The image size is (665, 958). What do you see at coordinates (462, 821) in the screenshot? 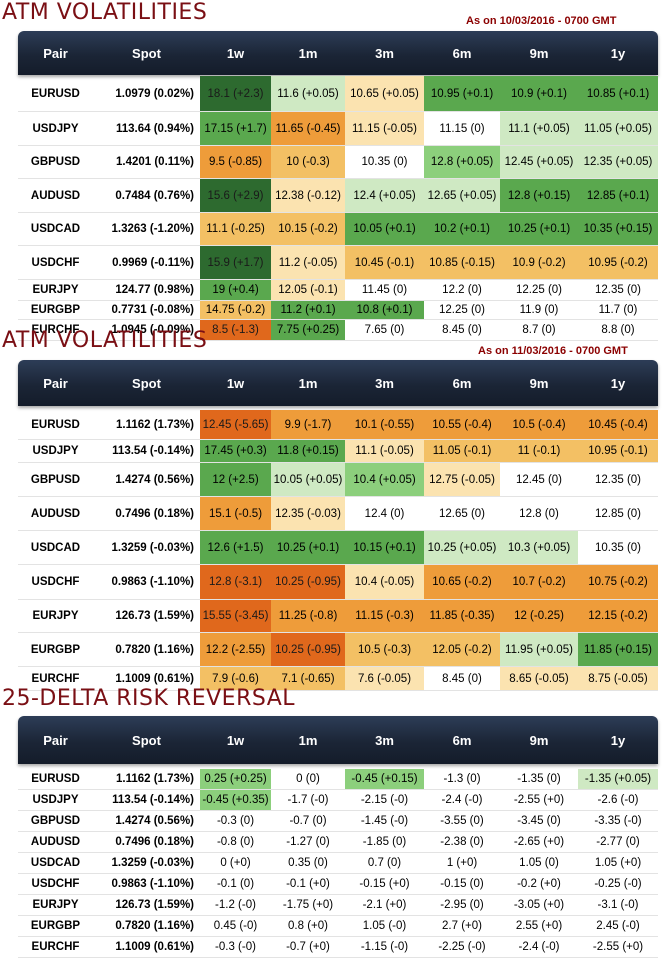
I see `value-cell: -3.55 (0)` at bounding box center [462, 821].